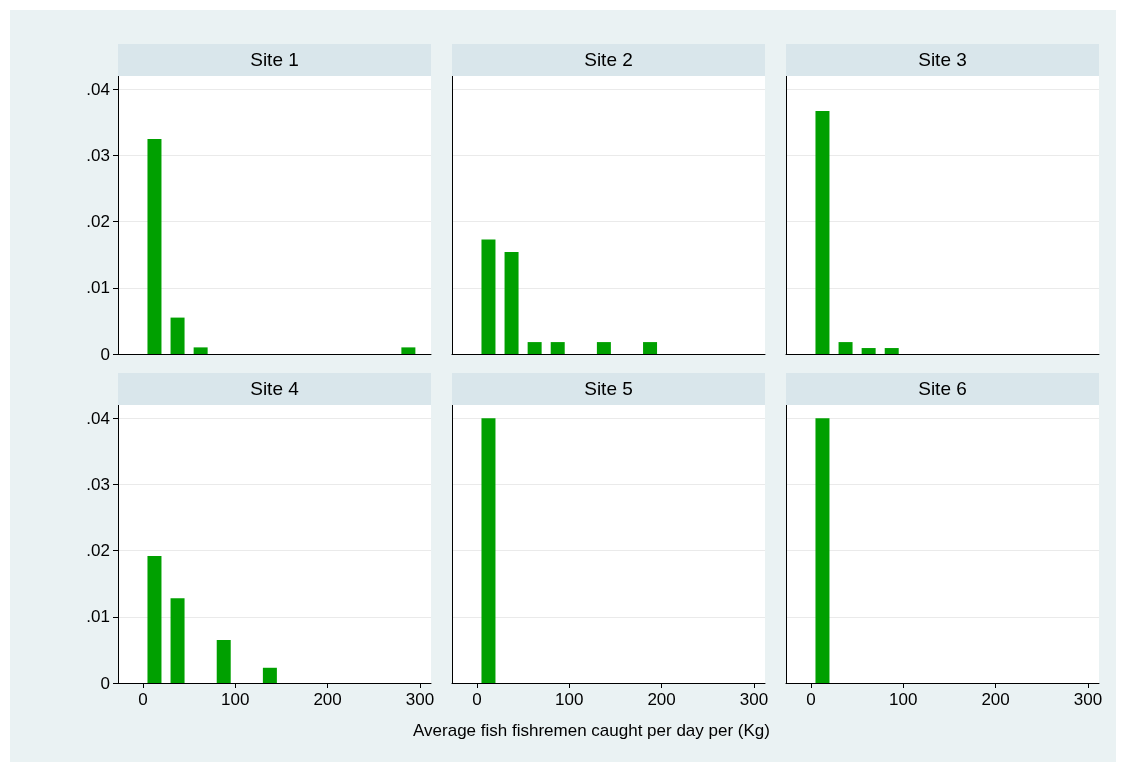  What do you see at coordinates (274, 60) in the screenshot?
I see `chart-title: Site 1` at bounding box center [274, 60].